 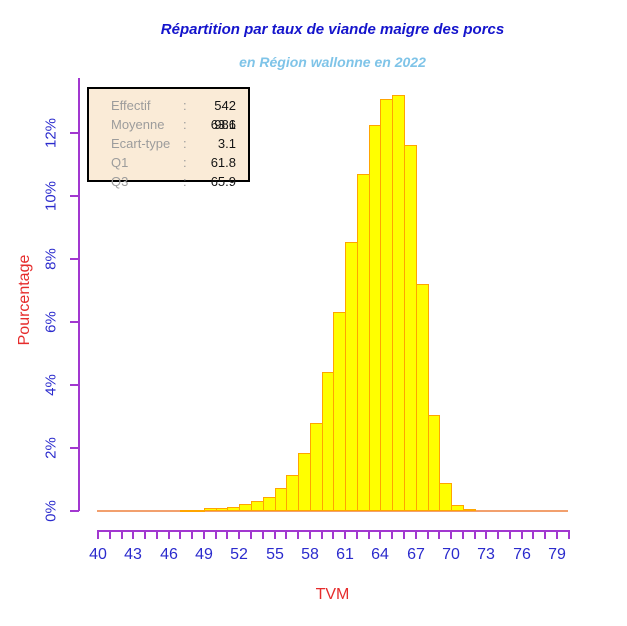 I want to click on stats-row: Ecart-type: 3.1, so click(x=173, y=143).